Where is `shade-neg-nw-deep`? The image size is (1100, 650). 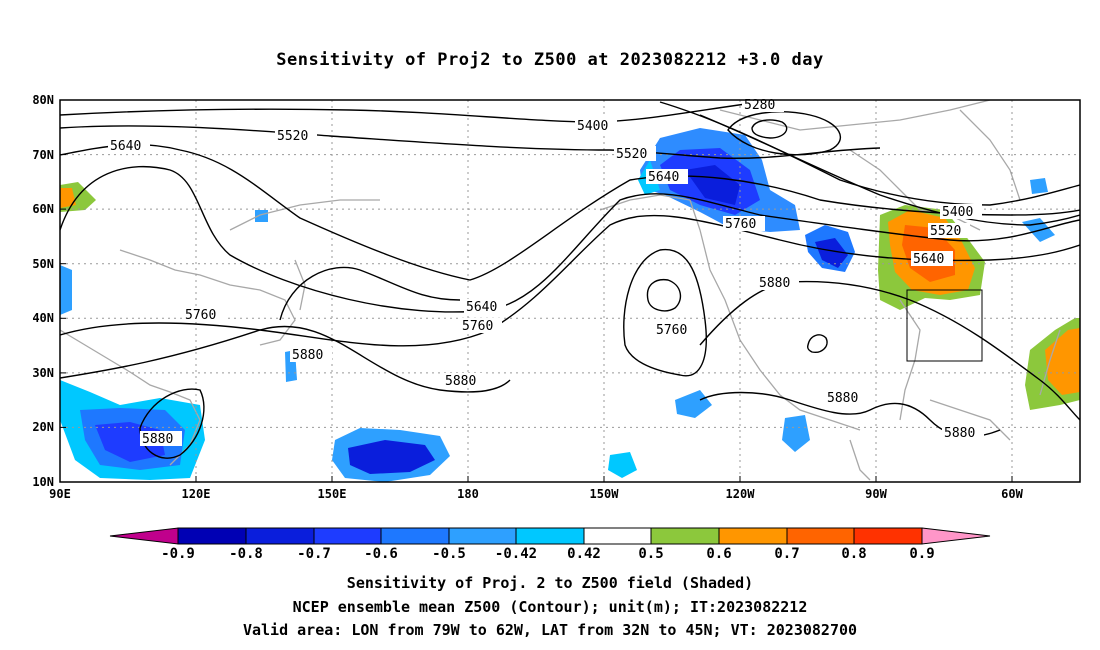 shade-neg-nw-deep is located at coordinates (712, 185).